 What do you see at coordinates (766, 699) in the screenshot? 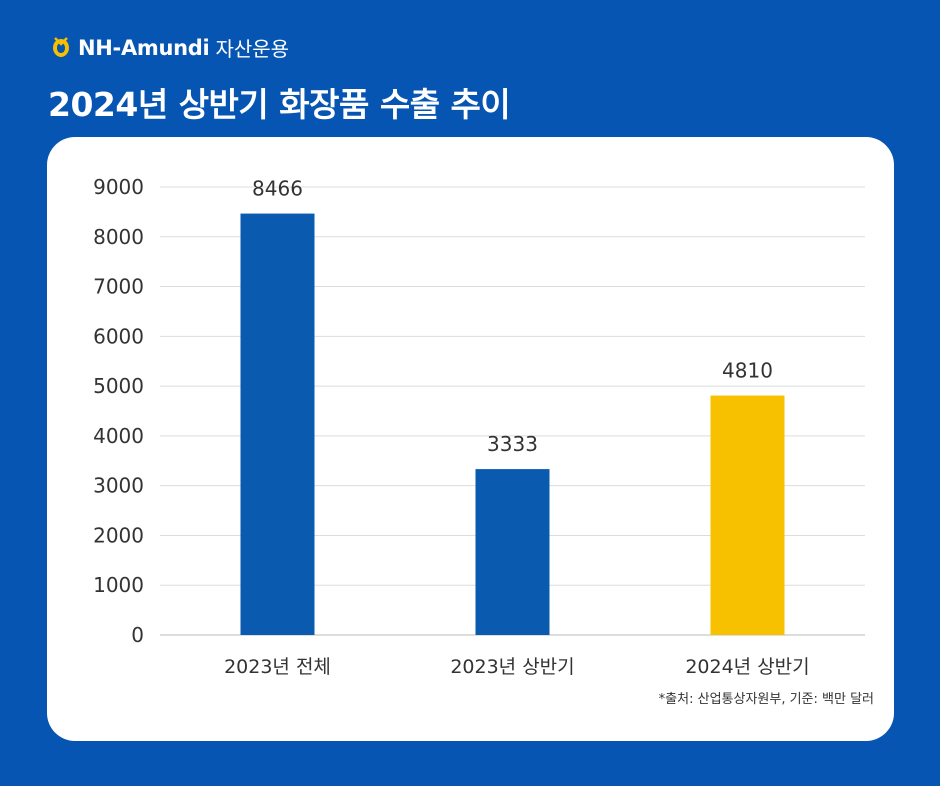
I see `source-note: *출처: 산업통상자원부, 기준: 백만 달러` at bounding box center [766, 699].